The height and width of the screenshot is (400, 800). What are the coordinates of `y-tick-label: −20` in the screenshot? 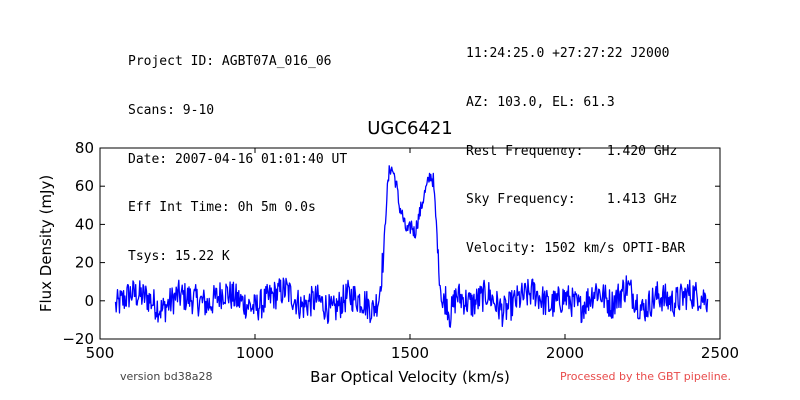 It's located at (78, 339).